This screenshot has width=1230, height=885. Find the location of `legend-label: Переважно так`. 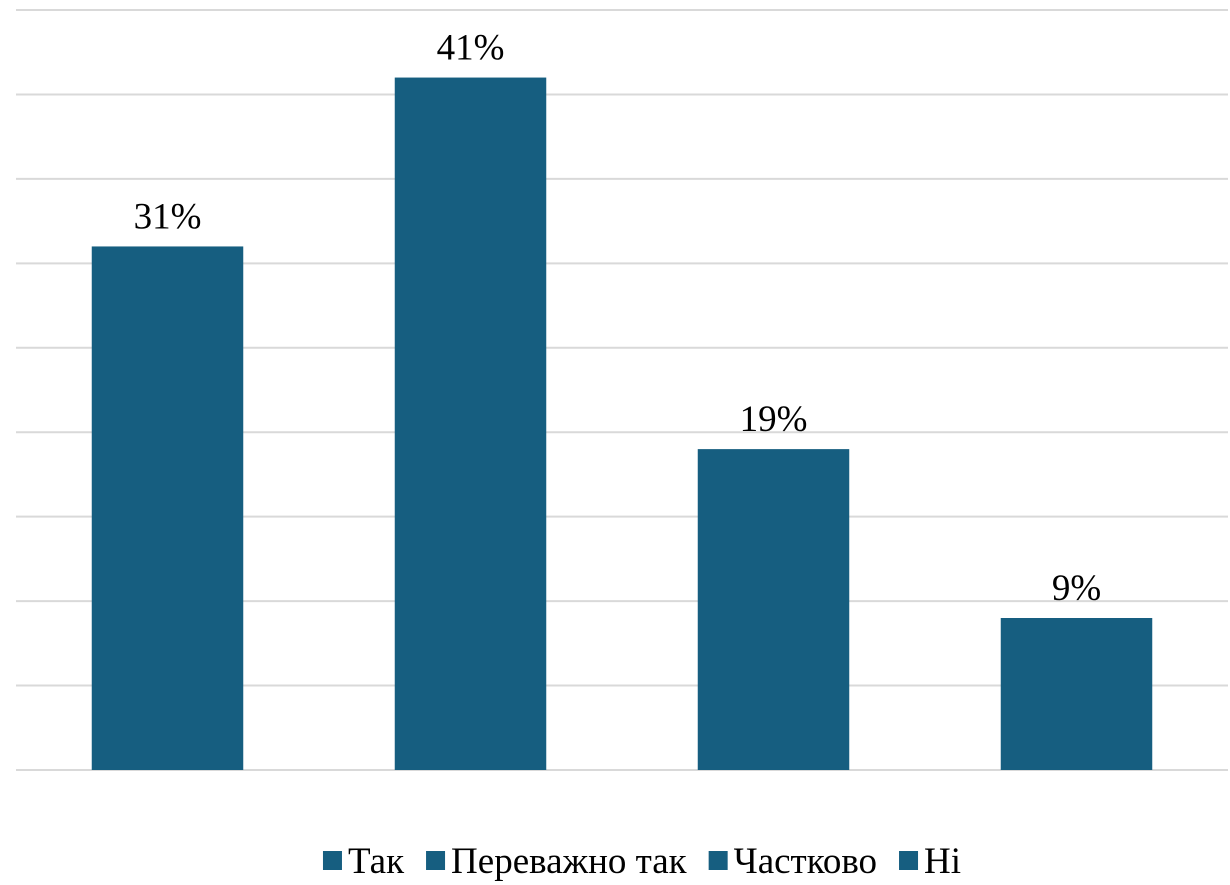

legend-label: Переважно так is located at coordinates (569, 861).